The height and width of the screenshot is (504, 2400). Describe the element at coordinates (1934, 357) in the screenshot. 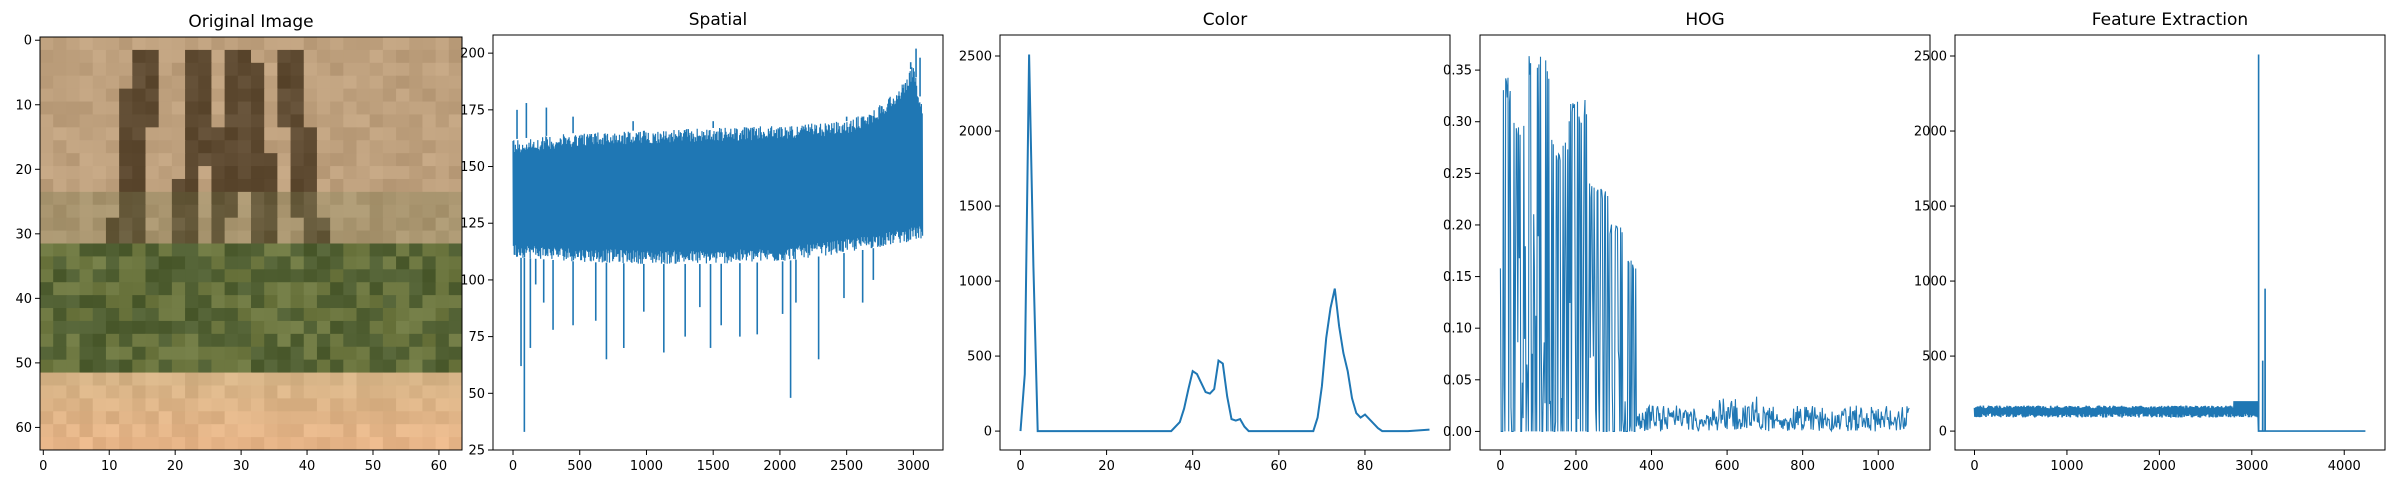

I see `y-tick-label: 500` at that location.